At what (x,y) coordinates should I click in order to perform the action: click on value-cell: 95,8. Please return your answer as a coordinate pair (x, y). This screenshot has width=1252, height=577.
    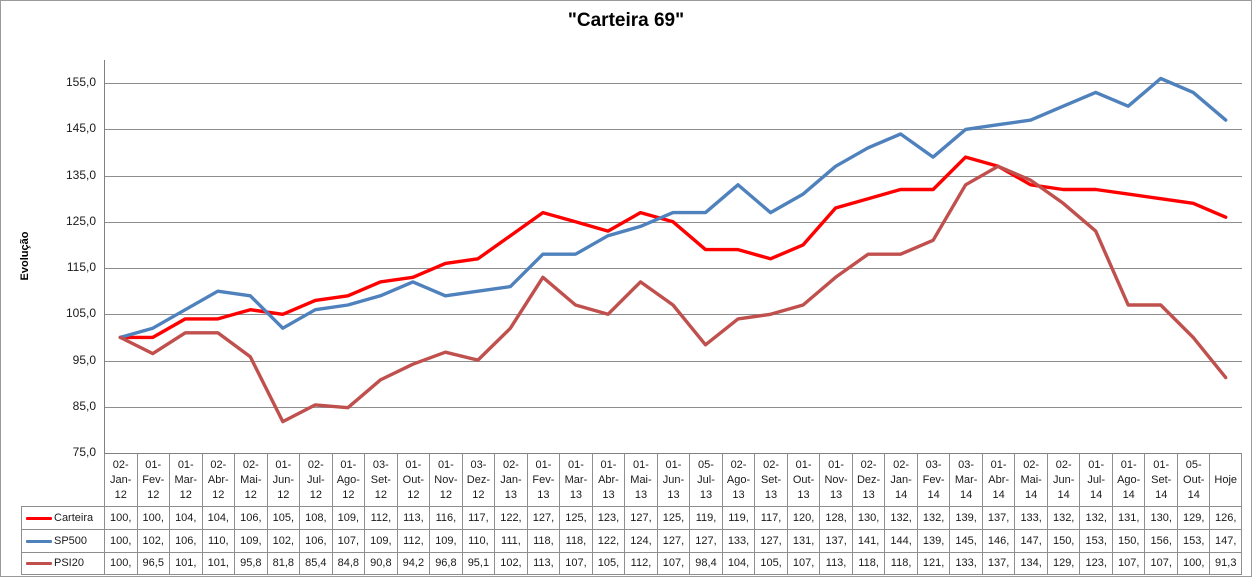
    Looking at the image, I should click on (250, 563).